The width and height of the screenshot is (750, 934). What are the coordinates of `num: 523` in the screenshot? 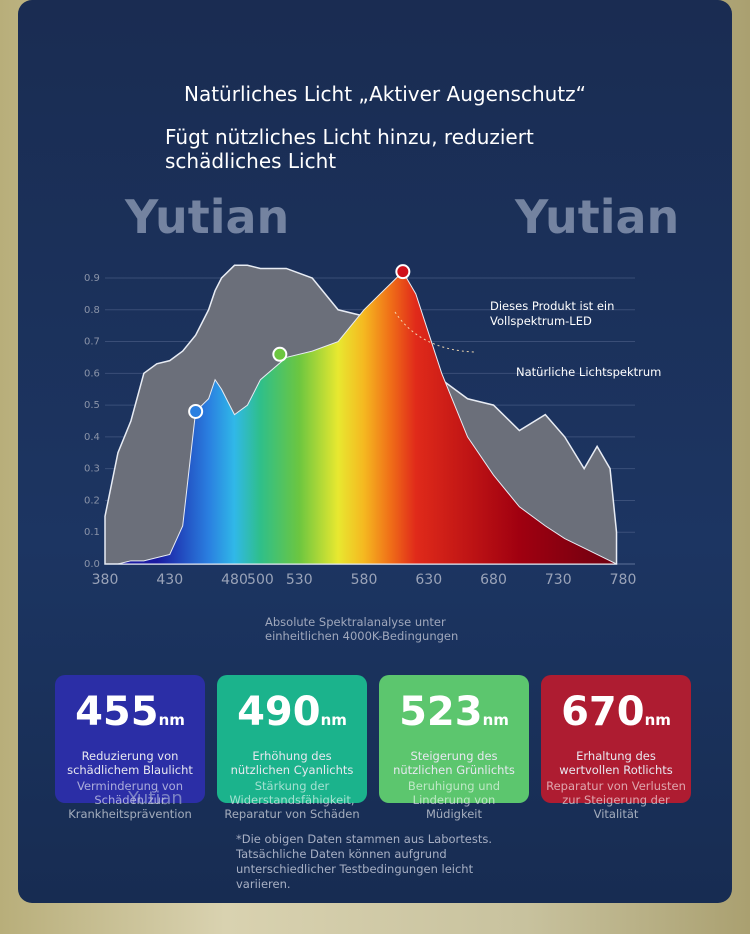 It's located at (441, 712).